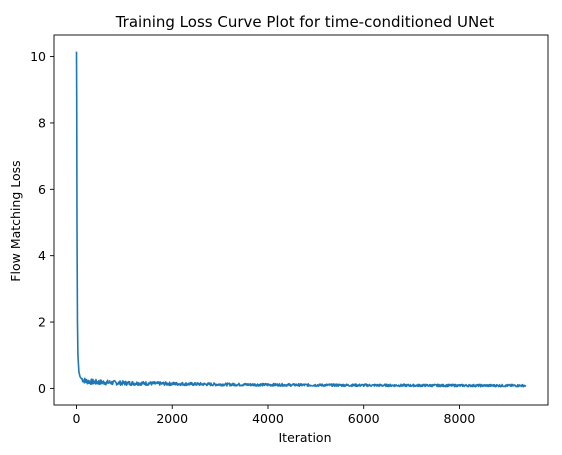 Image resolution: width=562 pixels, height=455 pixels. What do you see at coordinates (364, 418) in the screenshot?
I see `x-tick-label-3: 6000` at bounding box center [364, 418].